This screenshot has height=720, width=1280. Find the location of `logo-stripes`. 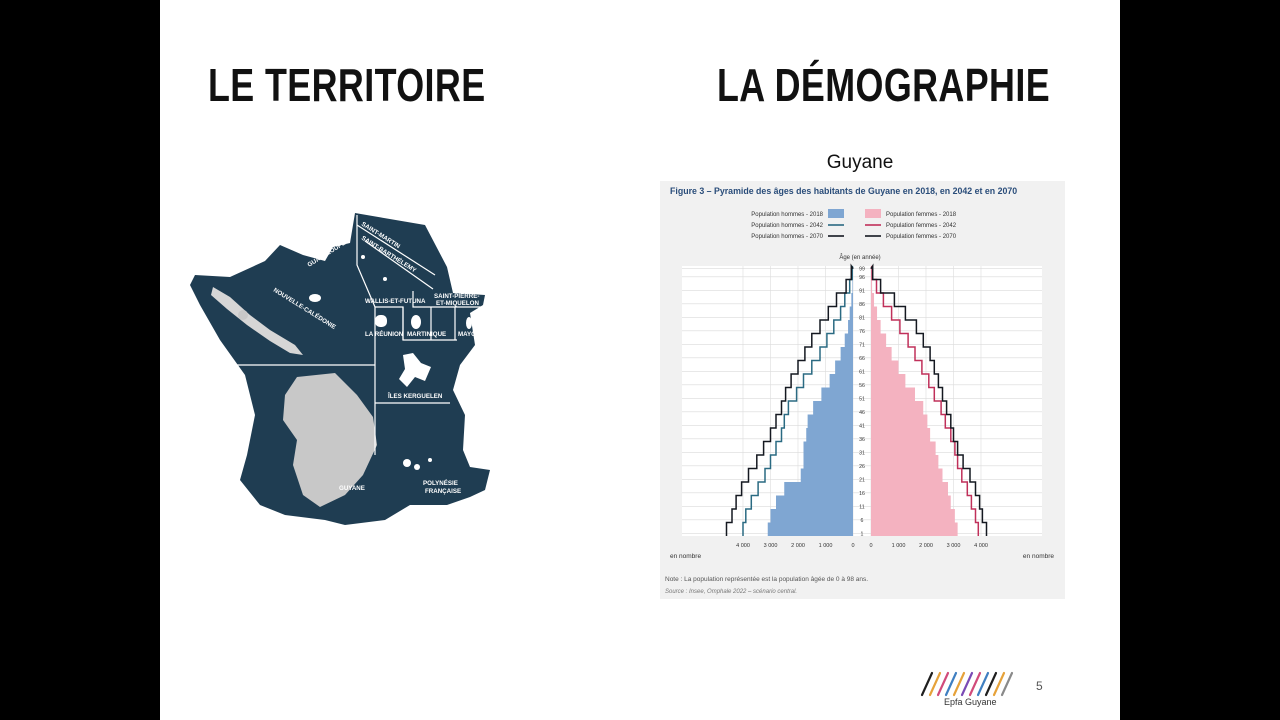

logo-stripes is located at coordinates (967, 684).